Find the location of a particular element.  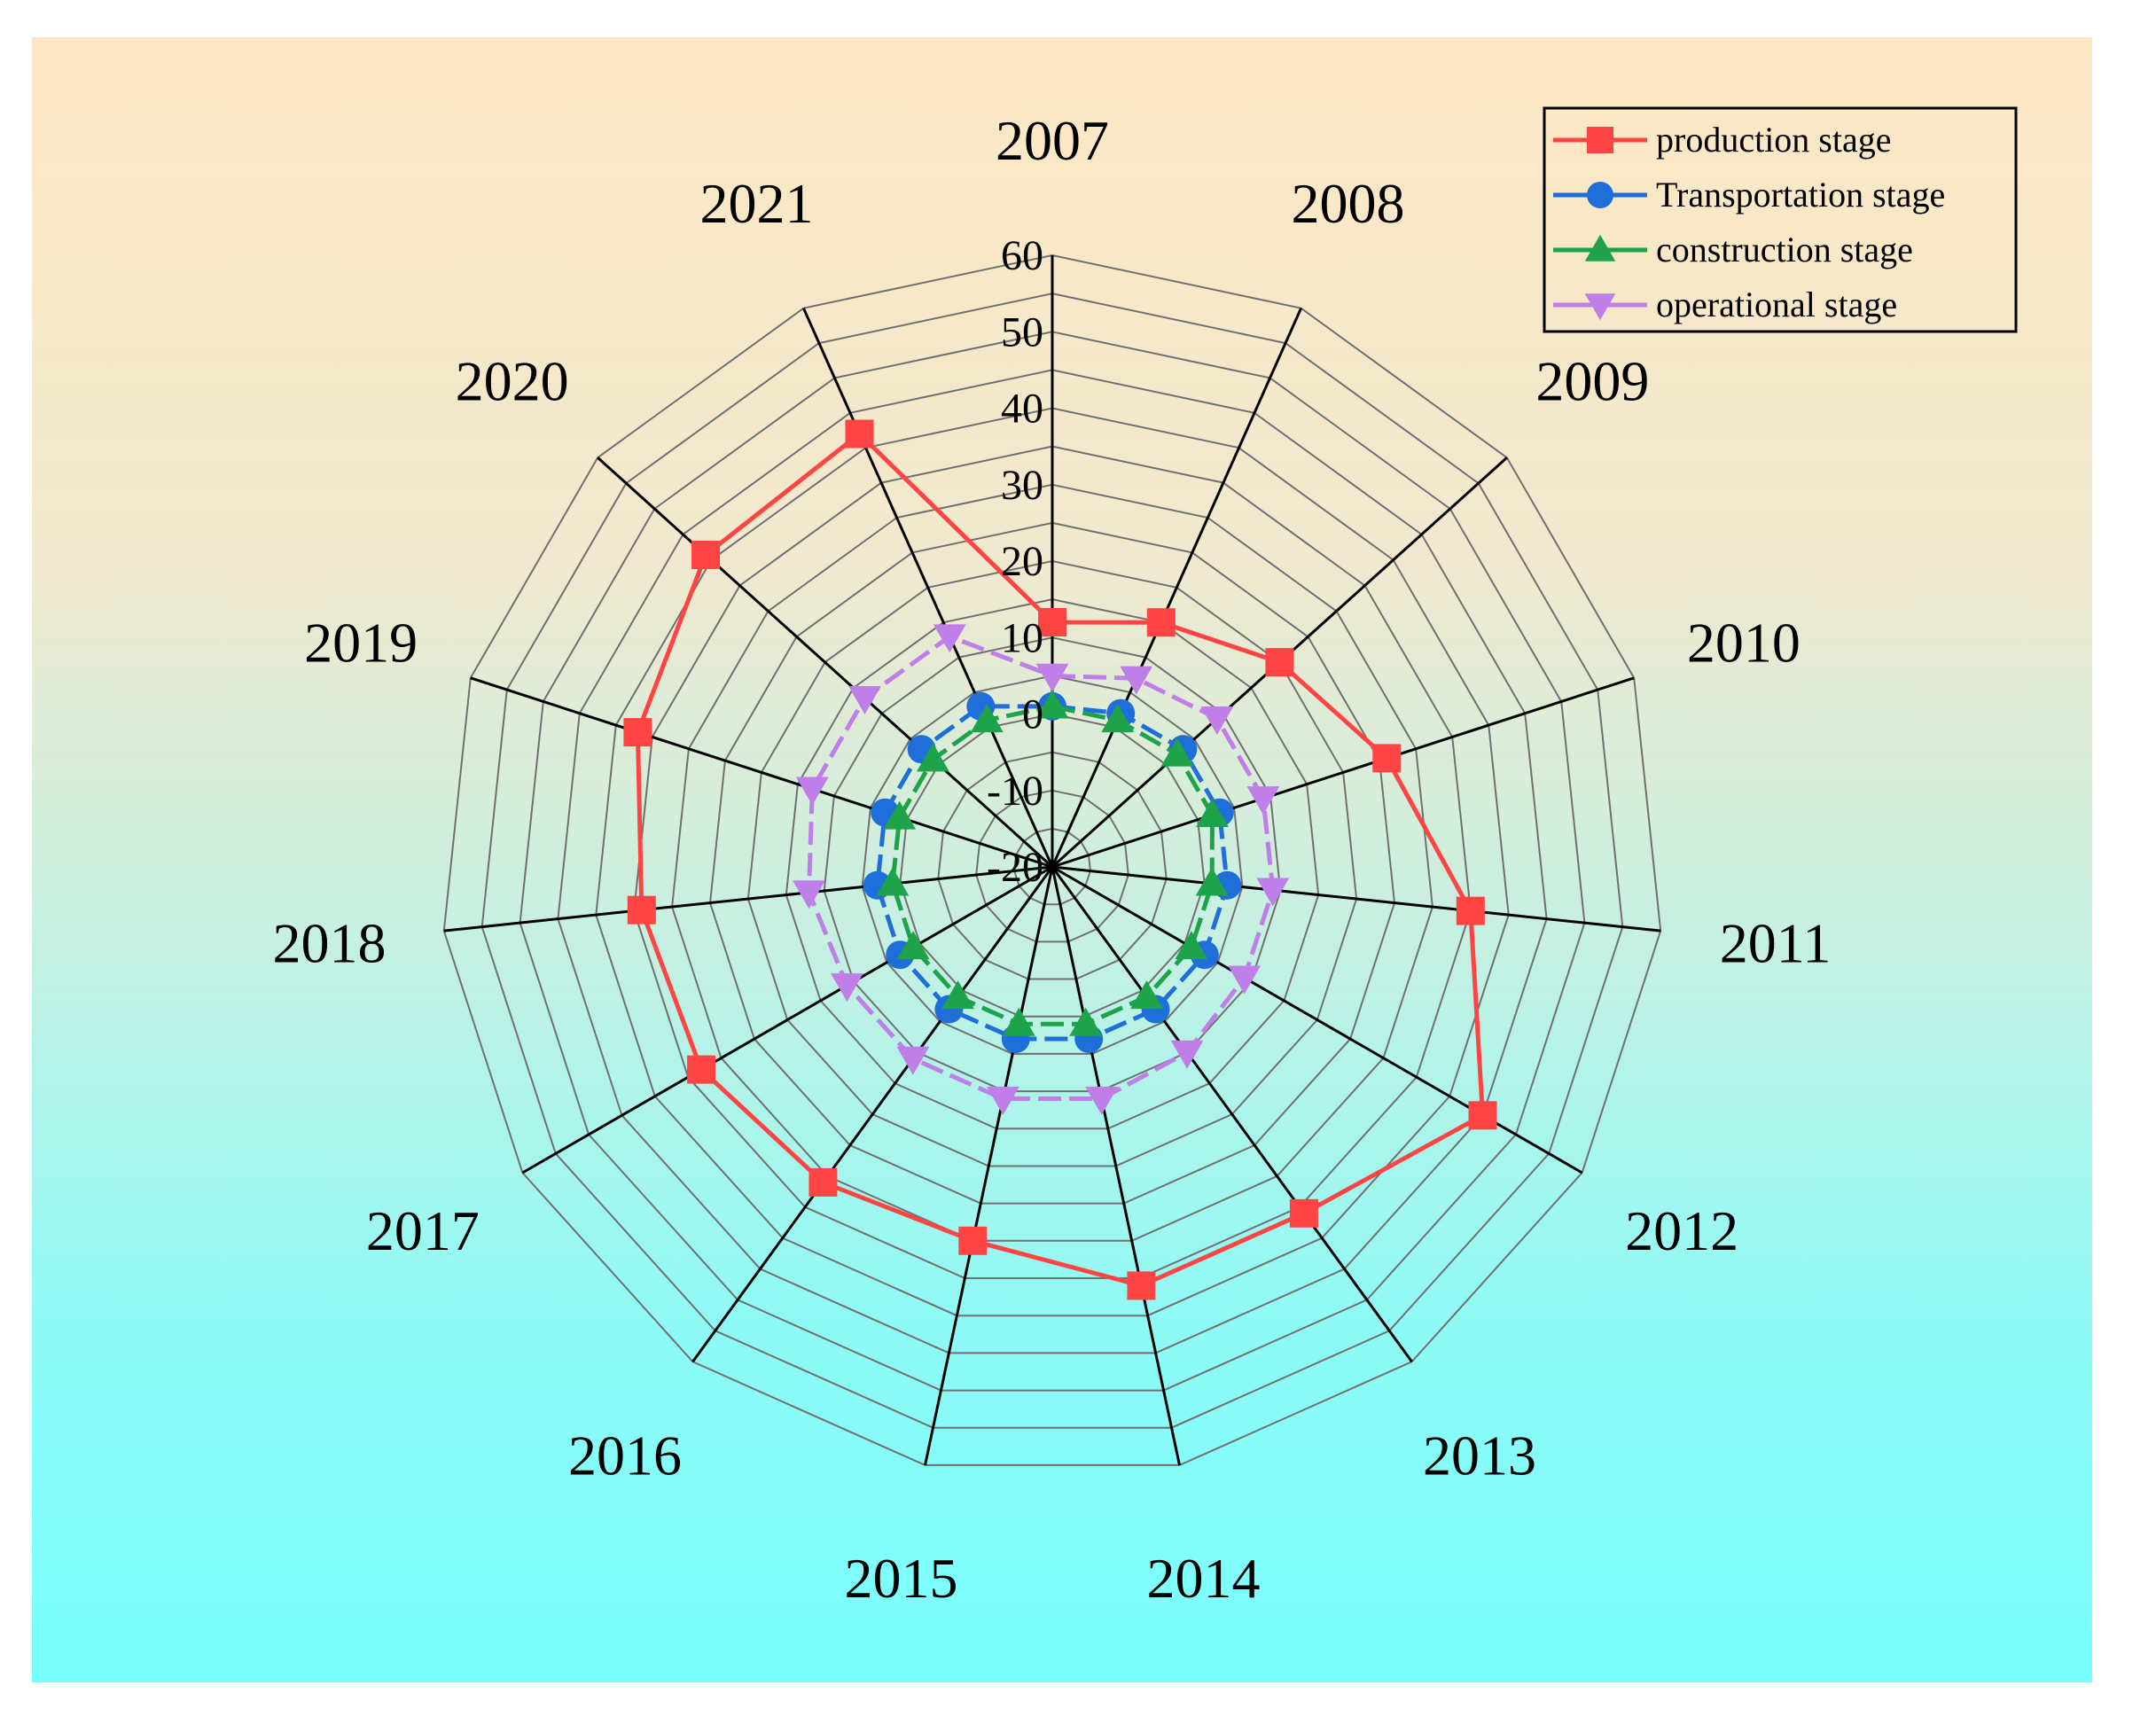

category-label-2020: 2020 is located at coordinates (512, 380).